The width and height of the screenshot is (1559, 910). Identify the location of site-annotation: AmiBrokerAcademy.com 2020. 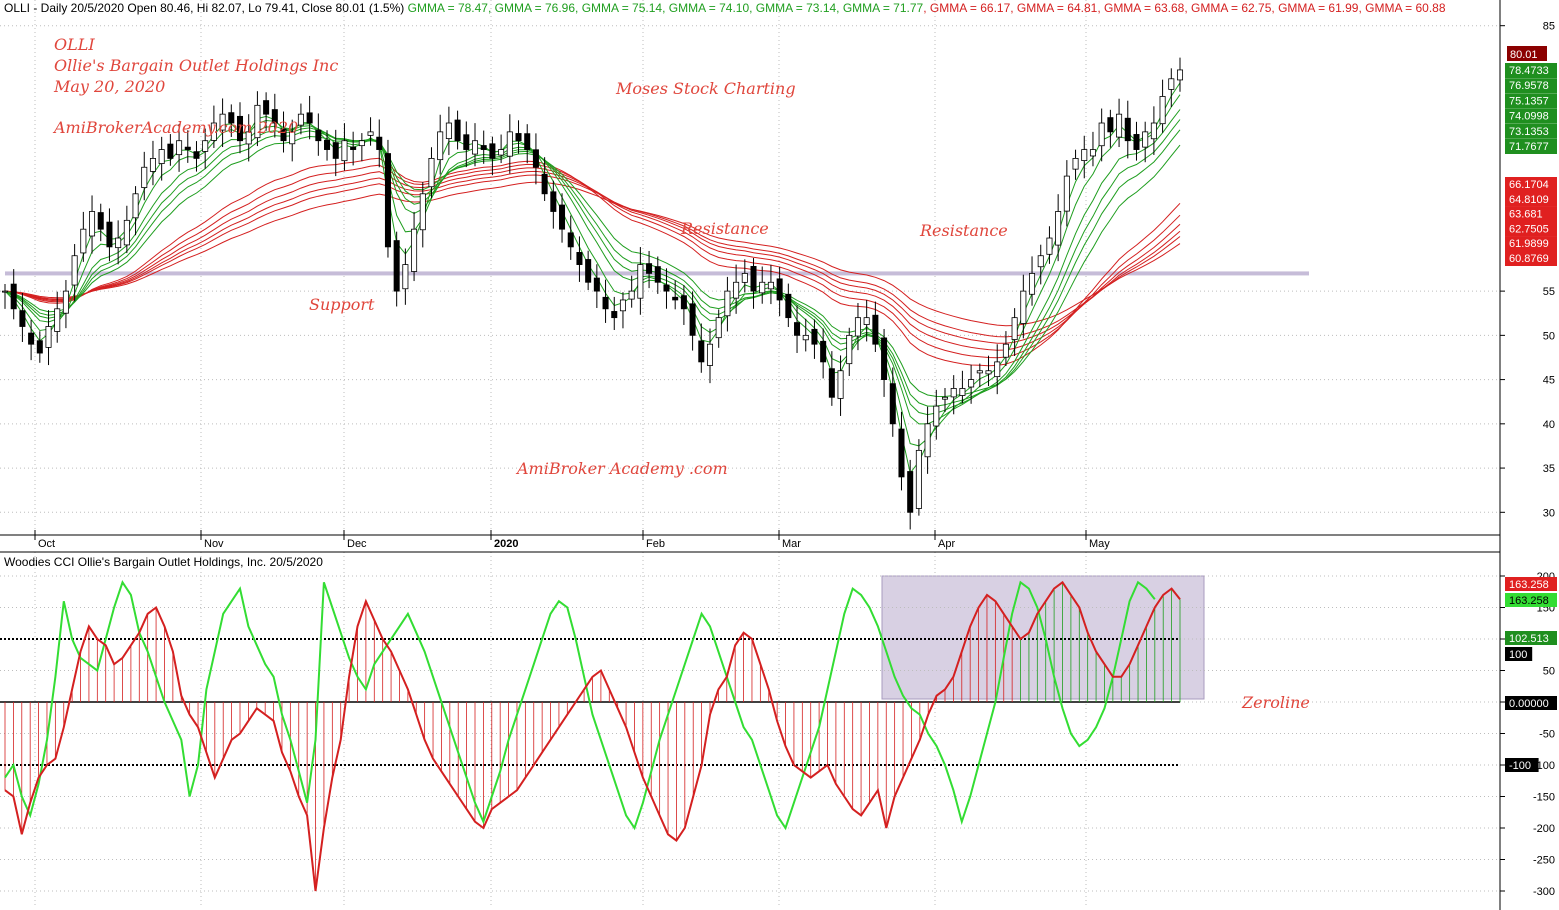
(176, 127).